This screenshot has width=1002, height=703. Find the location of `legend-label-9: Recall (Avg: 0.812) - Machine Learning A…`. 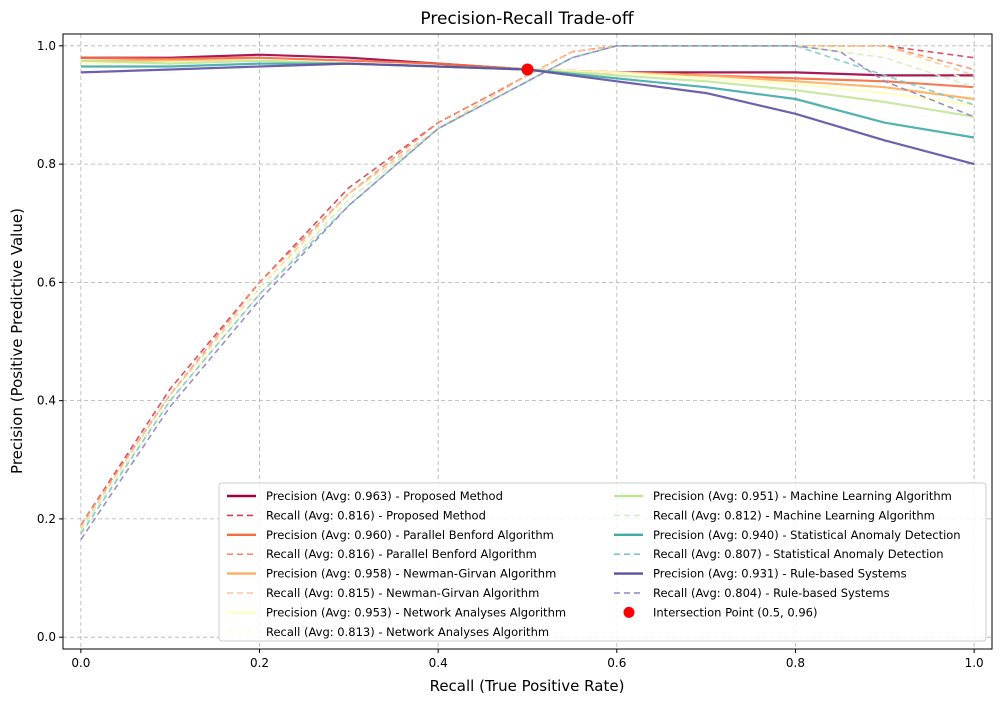

legend-label-9: Recall (Avg: 0.812) - Machine Learning A… is located at coordinates (794, 515).